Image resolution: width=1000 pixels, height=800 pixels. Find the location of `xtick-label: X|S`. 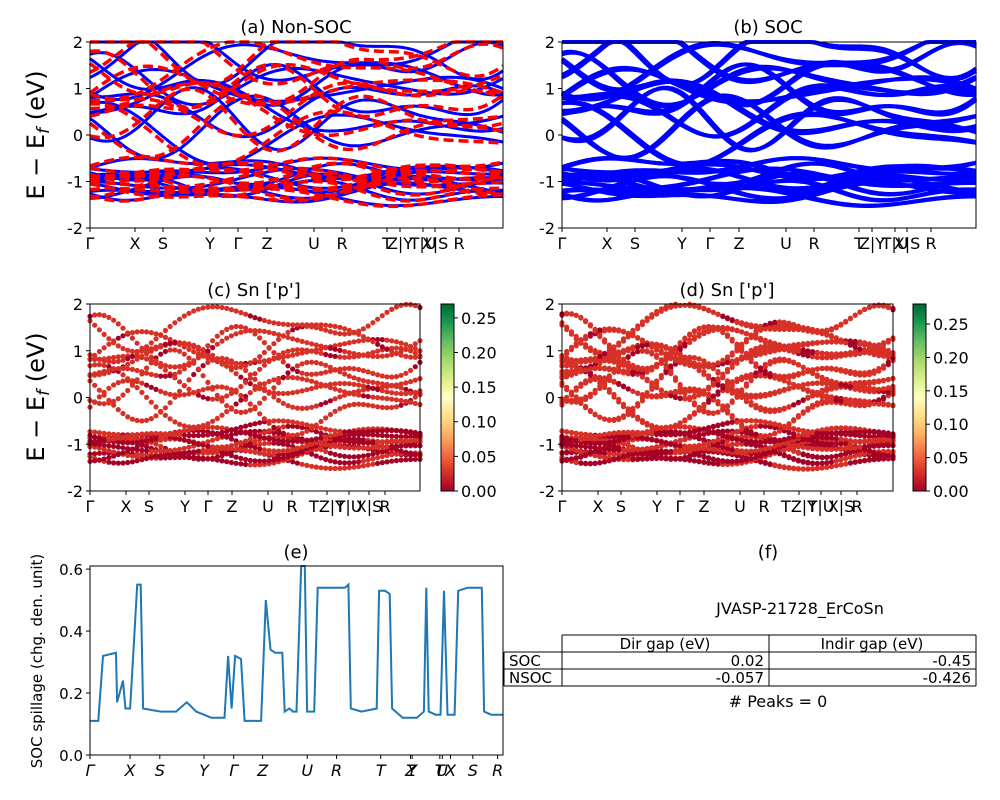

xtick-label: X|S is located at coordinates (841, 506).